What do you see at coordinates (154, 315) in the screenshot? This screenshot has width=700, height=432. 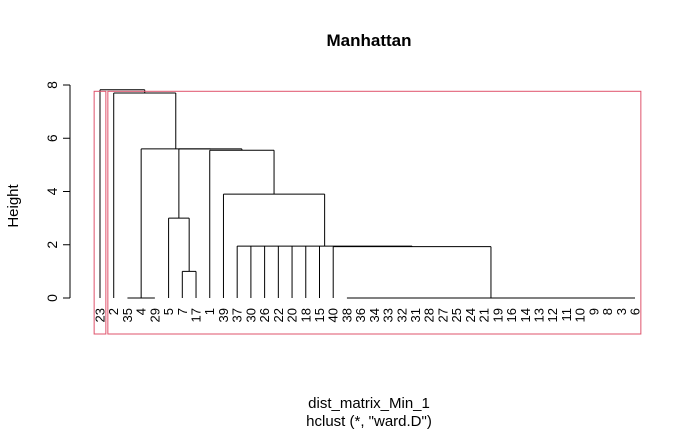 I see `leaf-label: 29` at bounding box center [154, 315].